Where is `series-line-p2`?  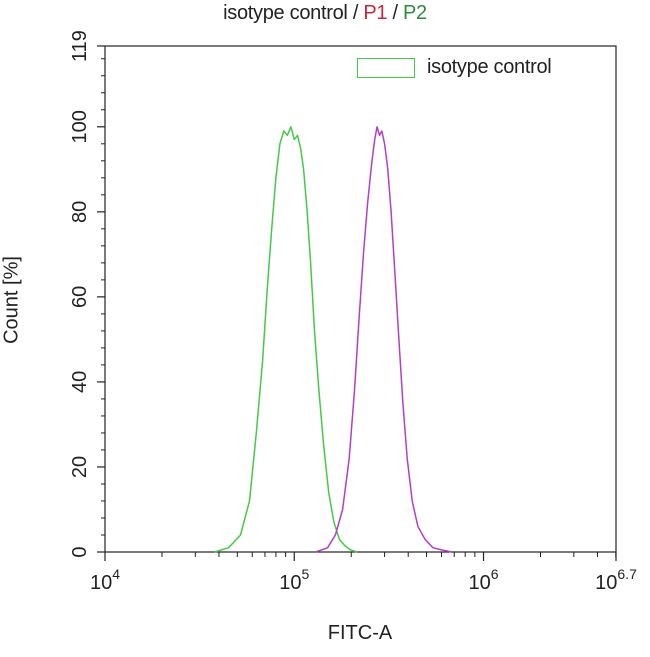 series-line-p2 is located at coordinates (383, 339).